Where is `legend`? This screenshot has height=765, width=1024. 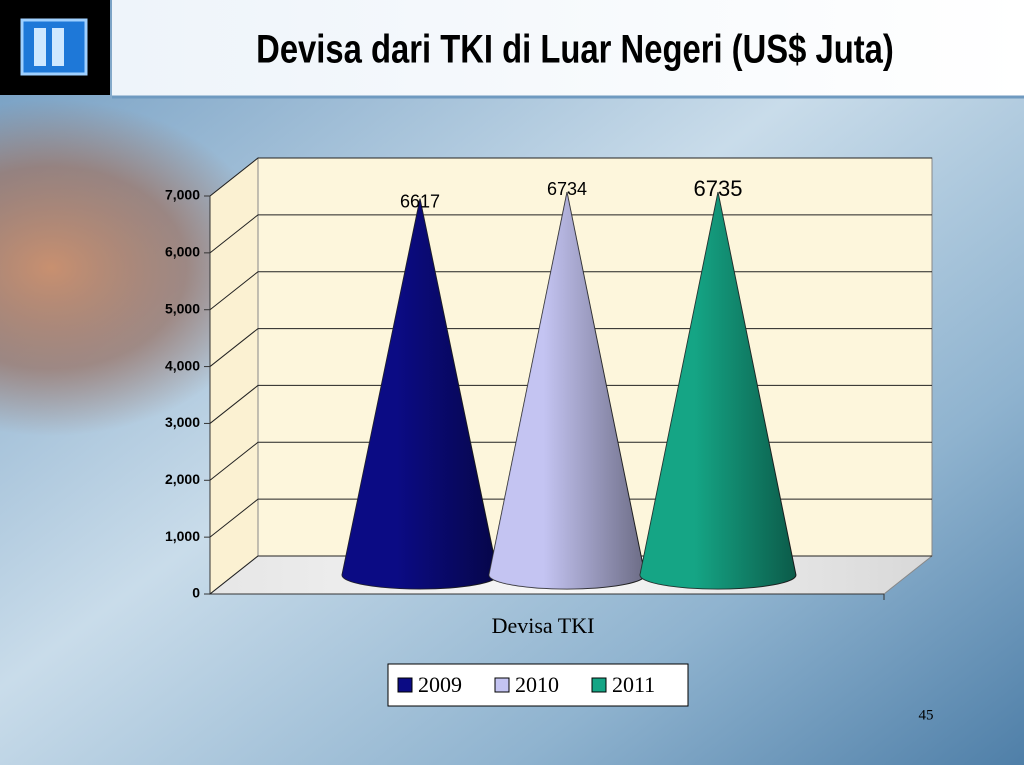 legend is located at coordinates (538, 685).